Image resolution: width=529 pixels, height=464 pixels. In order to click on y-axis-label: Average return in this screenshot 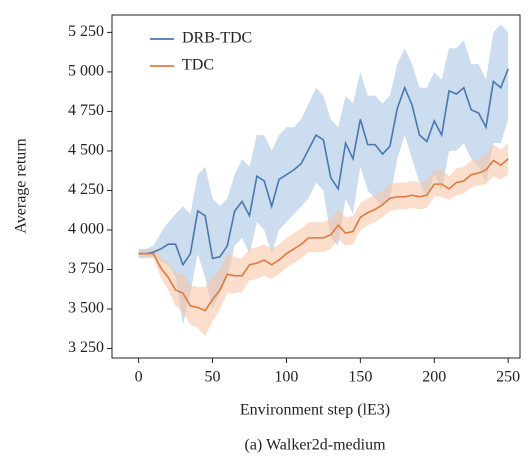, I will do `click(21, 185)`.